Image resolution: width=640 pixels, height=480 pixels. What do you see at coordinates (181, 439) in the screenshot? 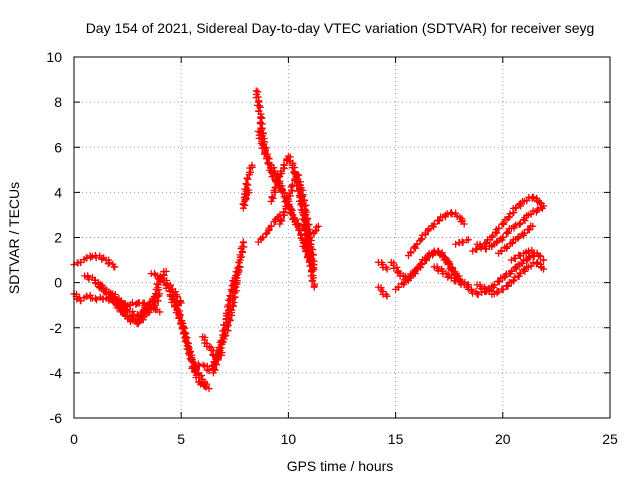
I see `x-tick-label: 5` at bounding box center [181, 439].